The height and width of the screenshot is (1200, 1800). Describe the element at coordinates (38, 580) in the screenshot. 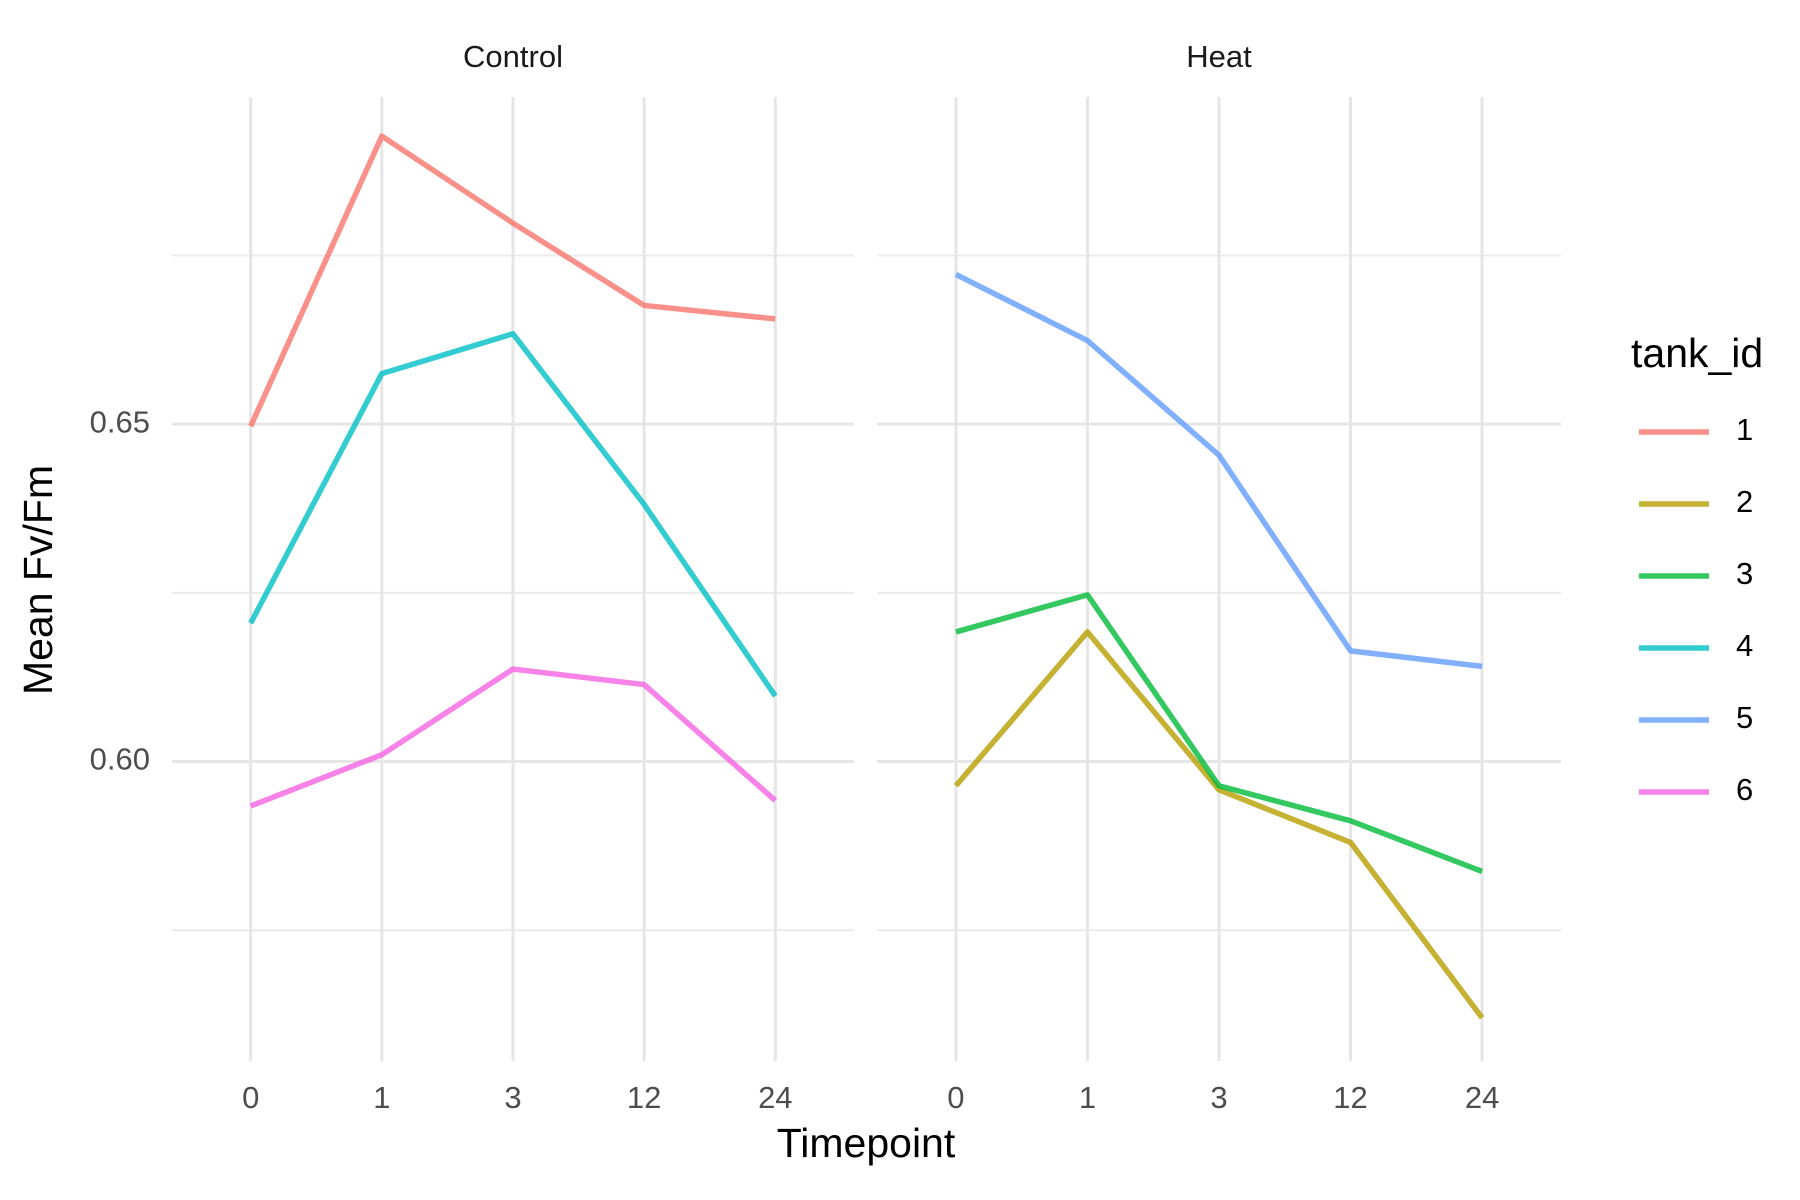

I see `y-axis-title: Mean Fv/Fm` at that location.